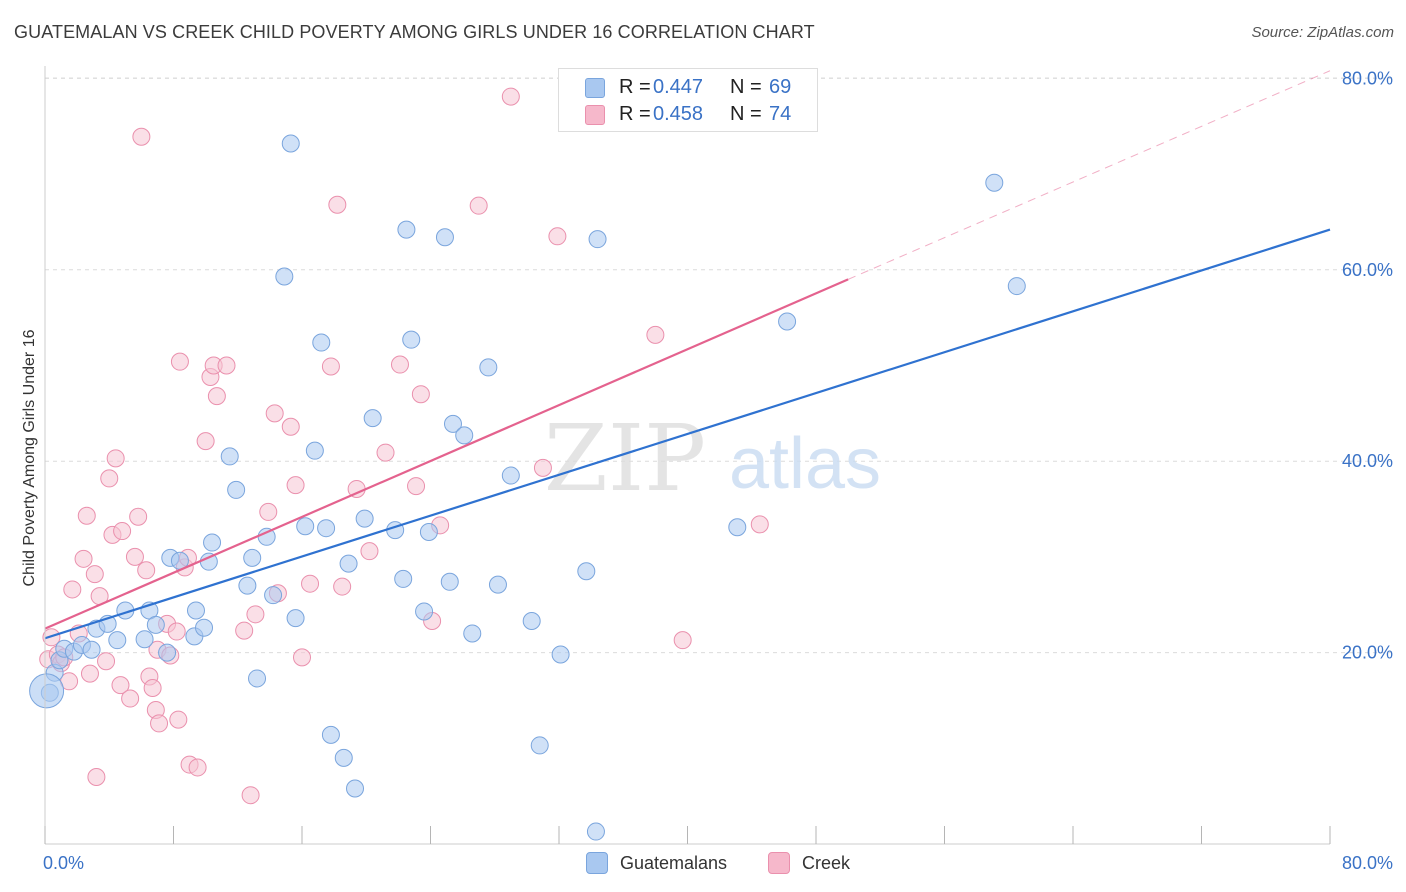 The height and width of the screenshot is (892, 1406). What do you see at coordinates (1367, 863) in the screenshot?
I see `x-tick-label-max: 80.0%` at bounding box center [1367, 863].